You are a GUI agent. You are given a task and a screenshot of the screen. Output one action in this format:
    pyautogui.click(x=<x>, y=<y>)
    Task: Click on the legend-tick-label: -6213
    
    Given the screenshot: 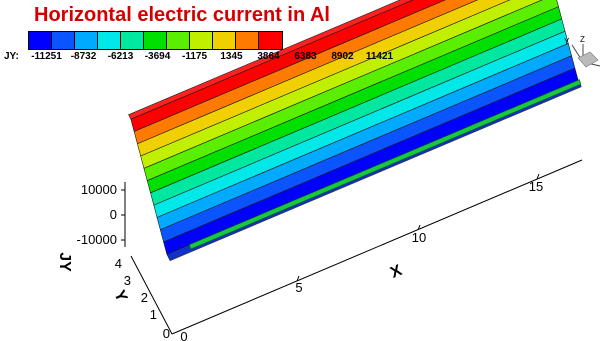 What is the action you would take?
    pyautogui.click(x=120, y=56)
    